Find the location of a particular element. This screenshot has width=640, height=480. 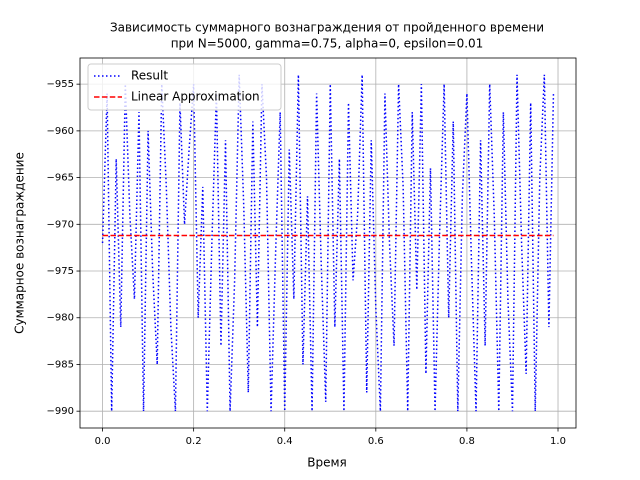

y-tick-label: −975 is located at coordinates (60, 271).